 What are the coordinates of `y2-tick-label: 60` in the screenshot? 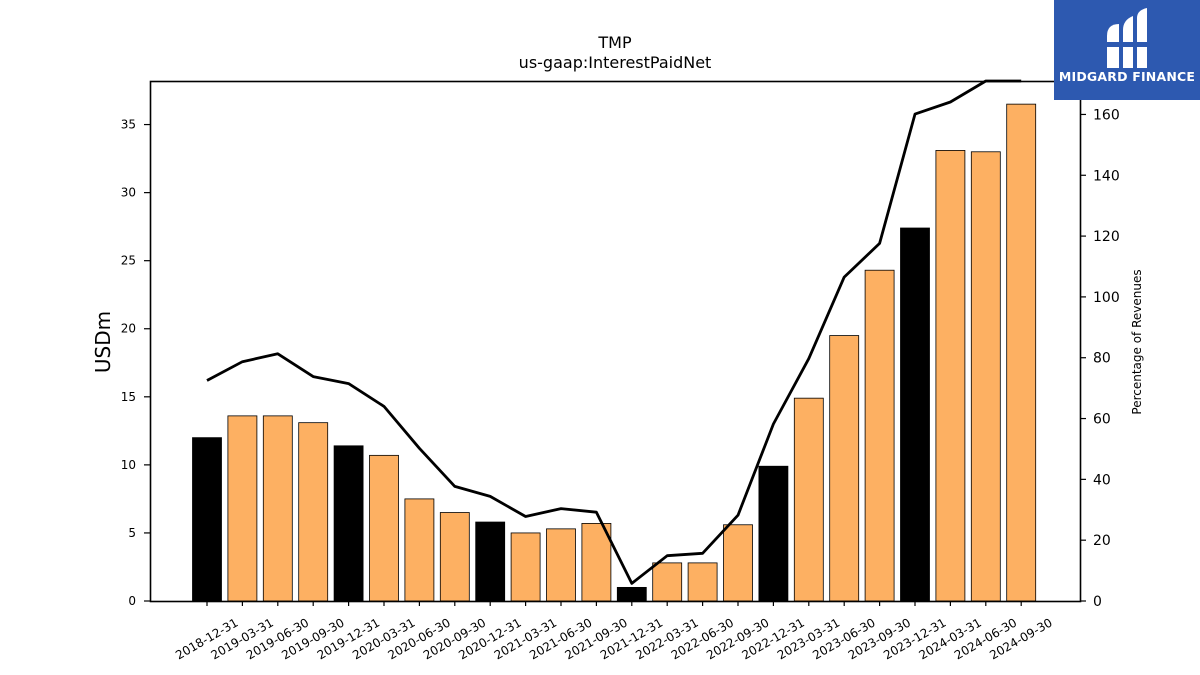 It's located at (1102, 420).